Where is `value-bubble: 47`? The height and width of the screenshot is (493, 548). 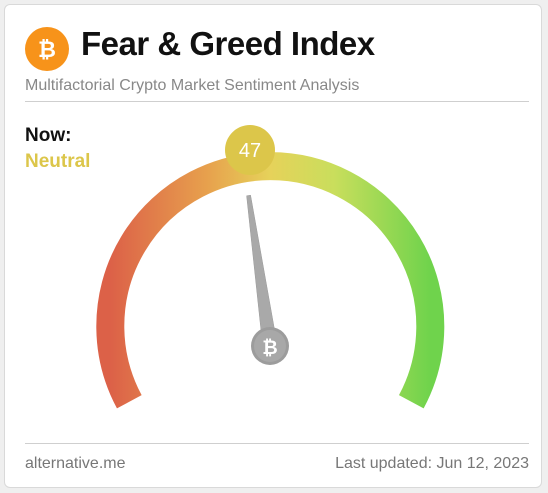
value-bubble: 47 is located at coordinates (250, 150).